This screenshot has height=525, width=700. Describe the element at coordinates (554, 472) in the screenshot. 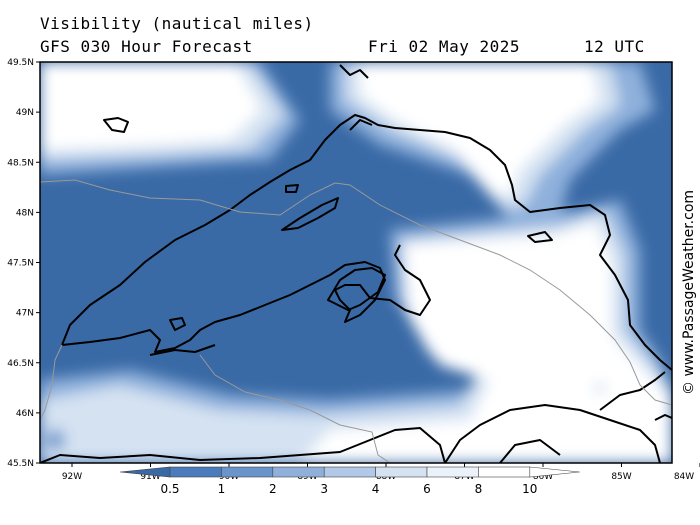

I see `legend-high-arrow` at that location.